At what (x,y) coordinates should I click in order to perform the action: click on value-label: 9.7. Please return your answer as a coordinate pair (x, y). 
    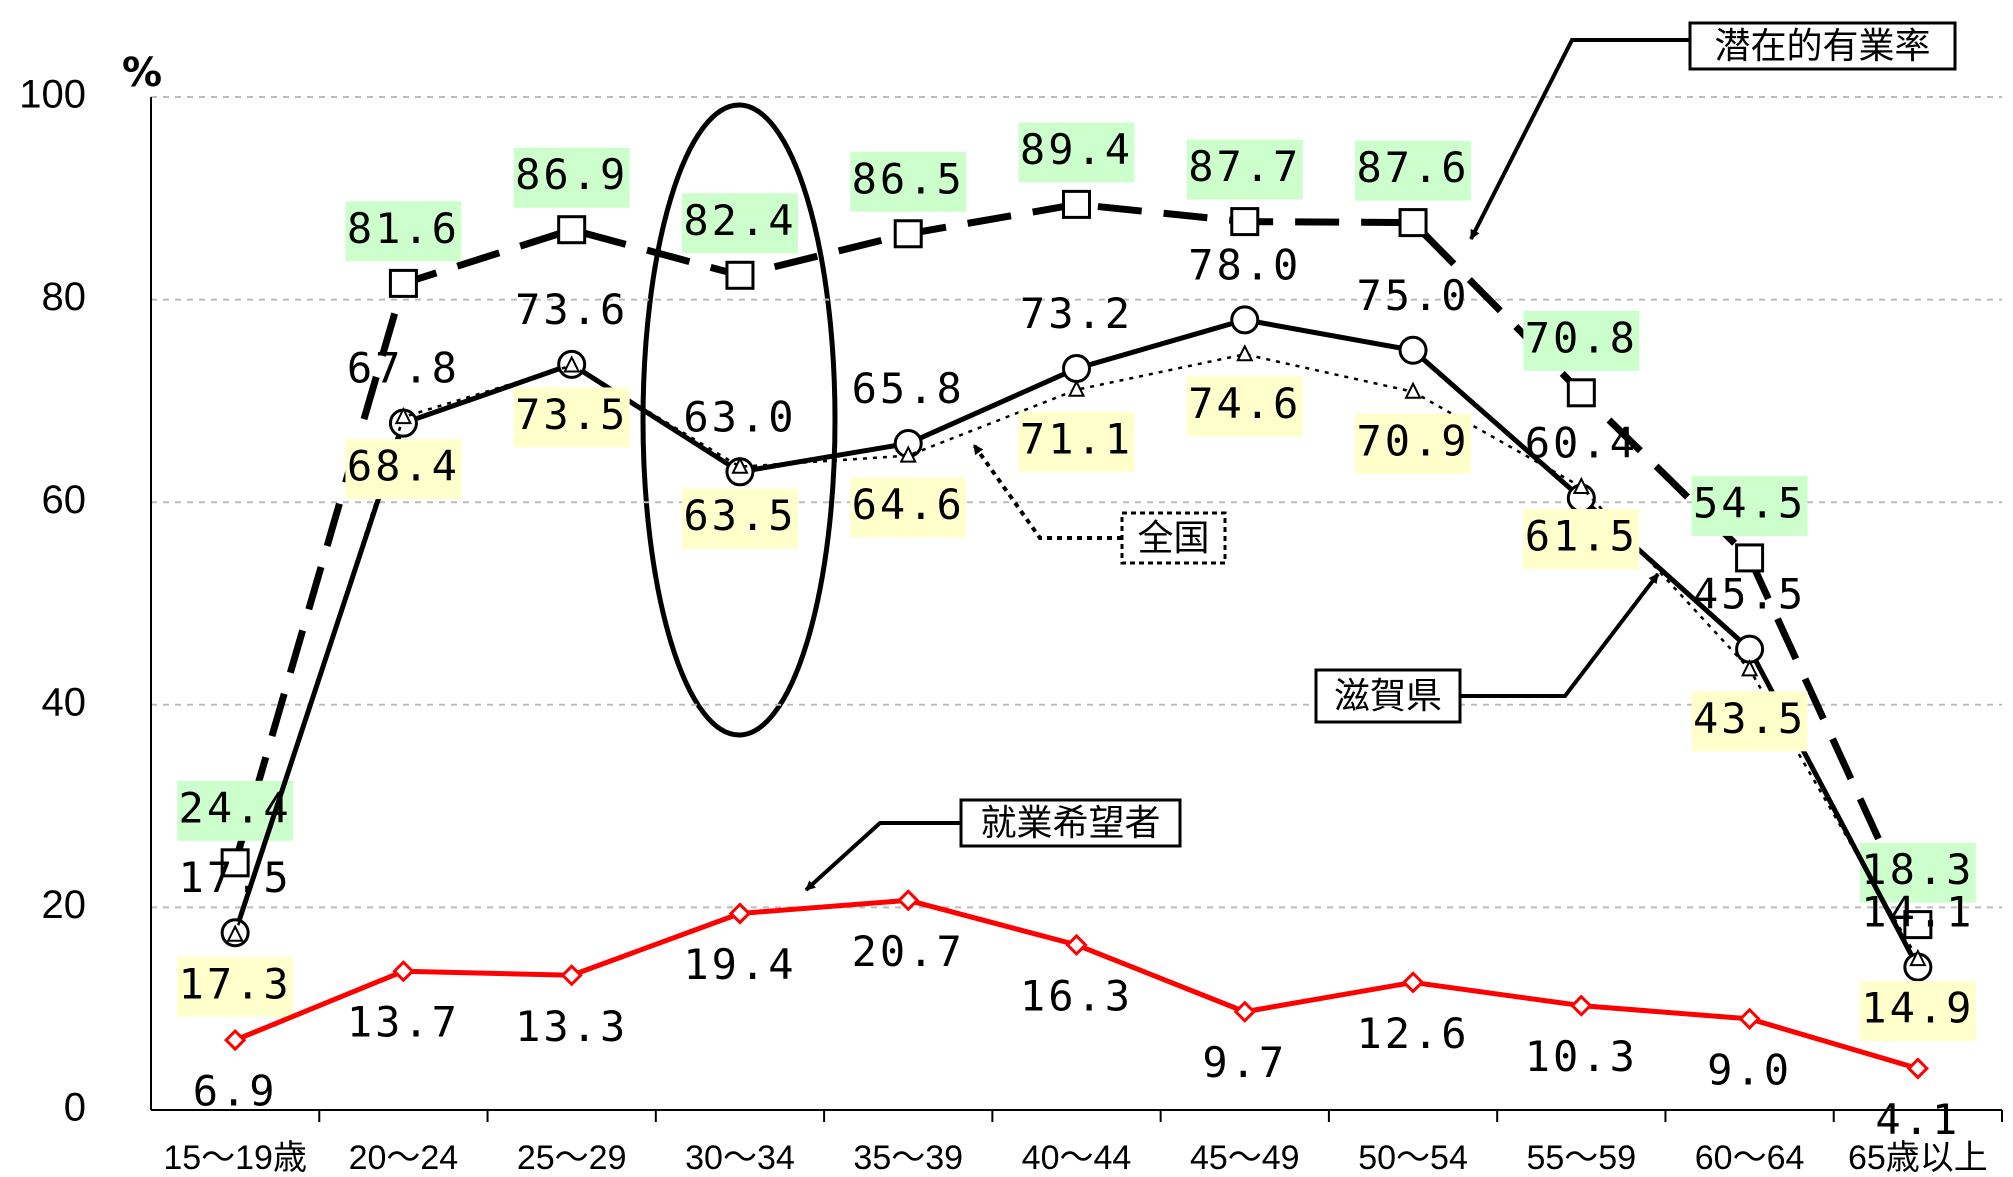
    Looking at the image, I should click on (1244, 1062).